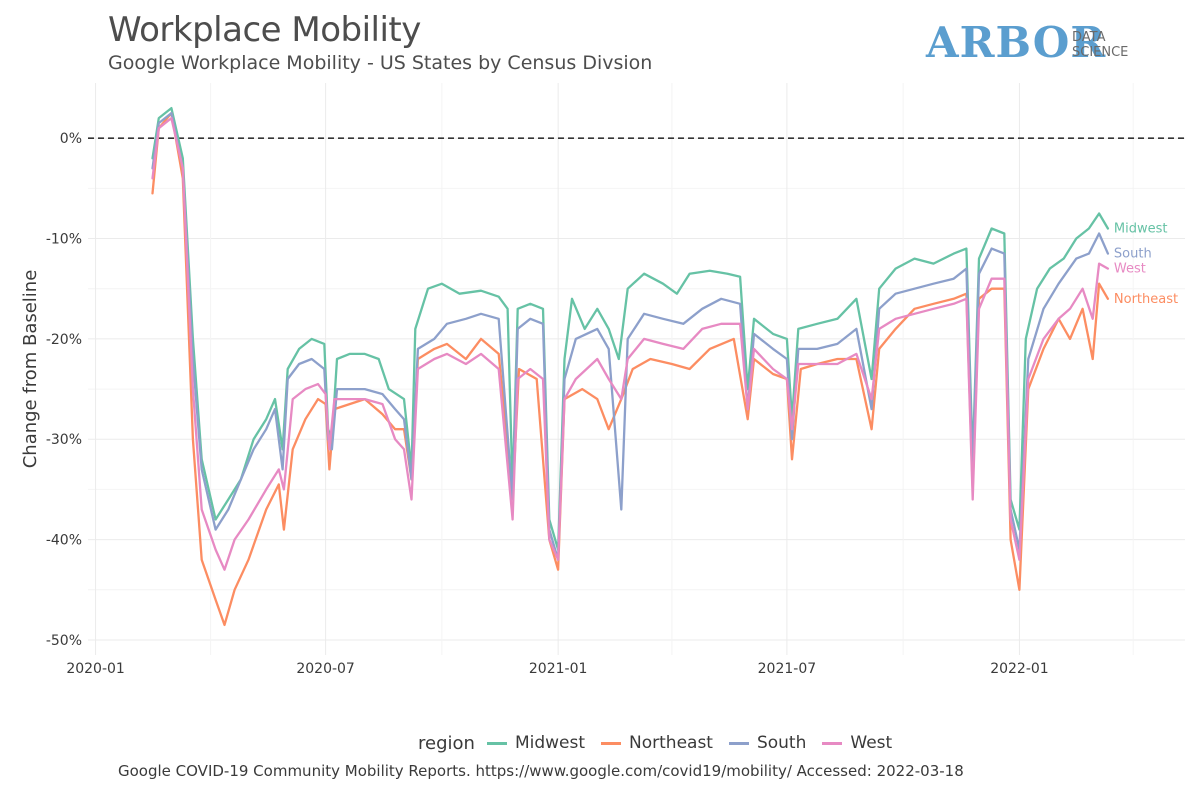  I want to click on logo-subtext: DATA SCIENCE, so click(1112, 45).